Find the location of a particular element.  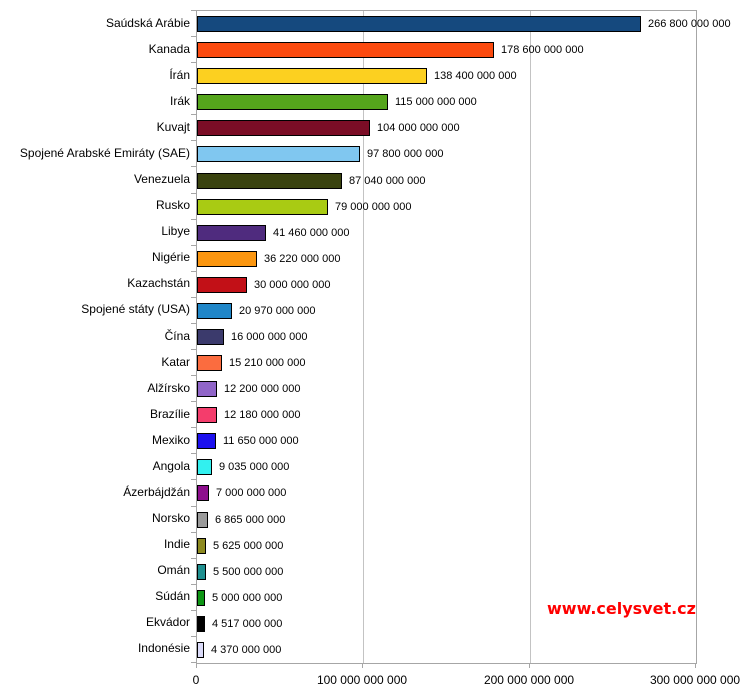

value-label: 4 517 000 000 is located at coordinates (247, 624).